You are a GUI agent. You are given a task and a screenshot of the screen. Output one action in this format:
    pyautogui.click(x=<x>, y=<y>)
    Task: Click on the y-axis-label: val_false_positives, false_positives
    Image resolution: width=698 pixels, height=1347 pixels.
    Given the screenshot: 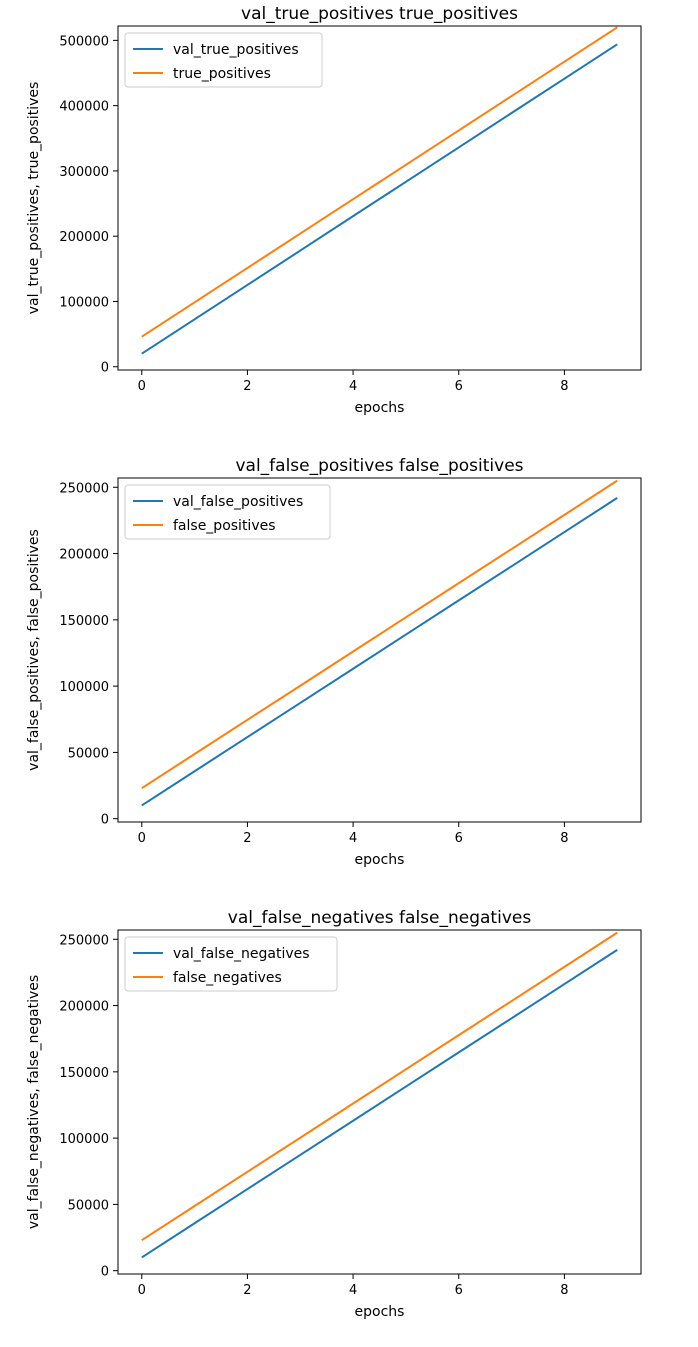 What is the action you would take?
    pyautogui.click(x=34, y=650)
    